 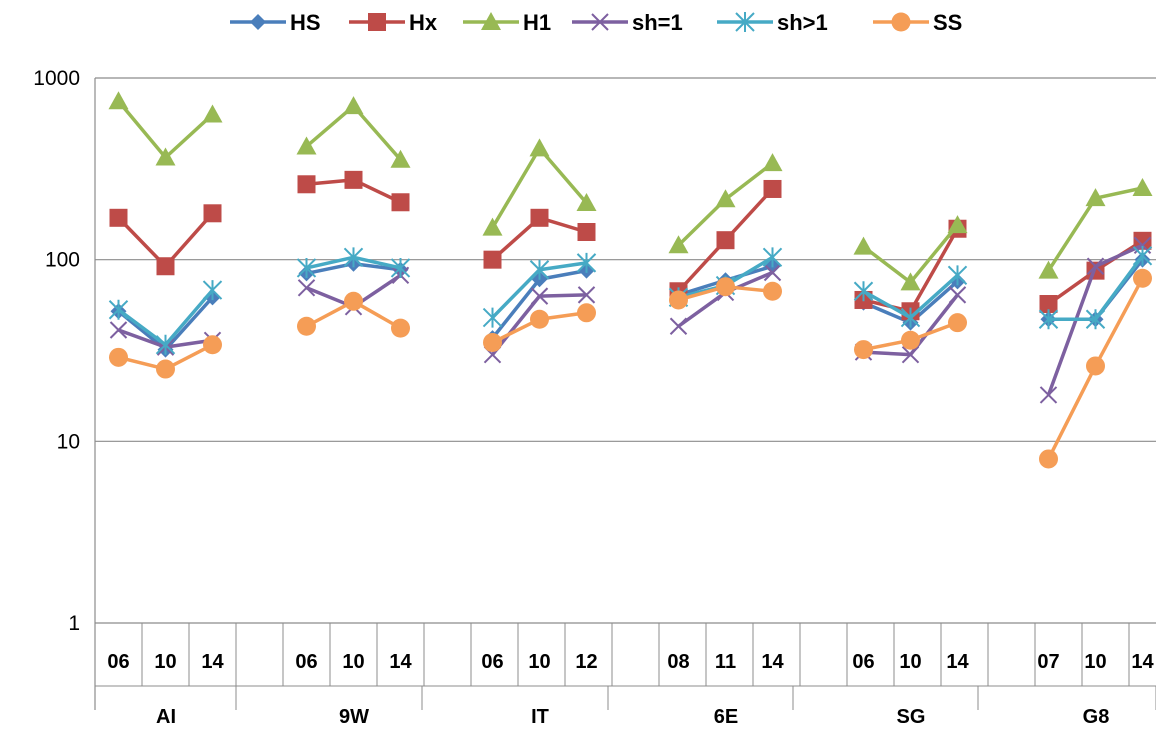 I want to click on airline-label: 9W, so click(x=354, y=717).